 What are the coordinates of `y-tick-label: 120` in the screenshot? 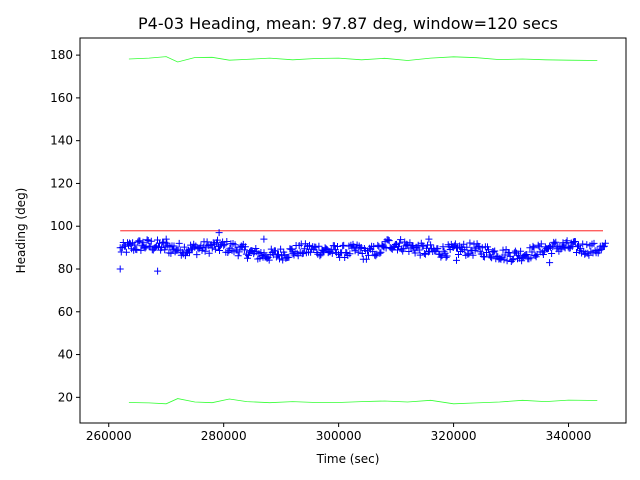 It's located at (61, 183).